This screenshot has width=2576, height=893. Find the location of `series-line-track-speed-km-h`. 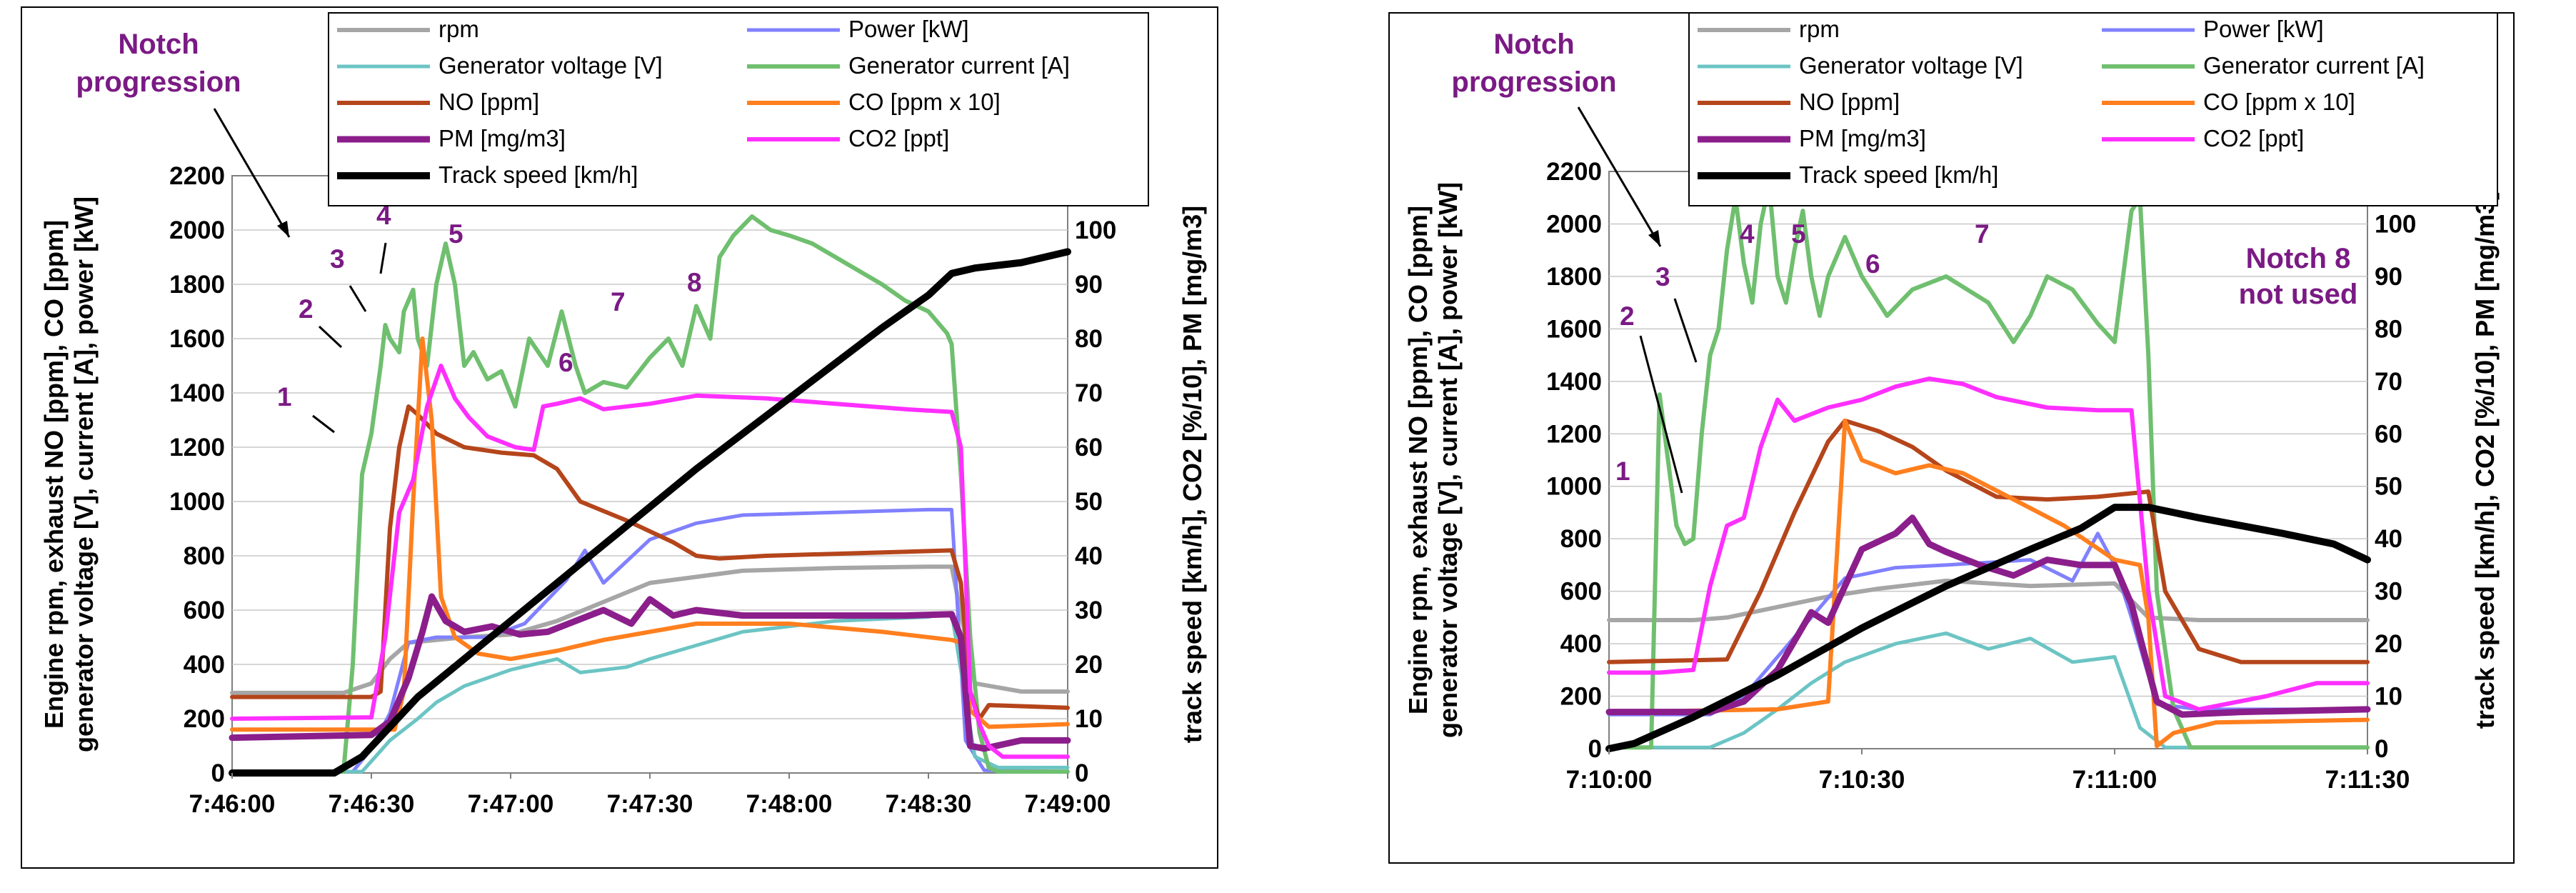

series-line-track-speed-km-h is located at coordinates (1988, 628).